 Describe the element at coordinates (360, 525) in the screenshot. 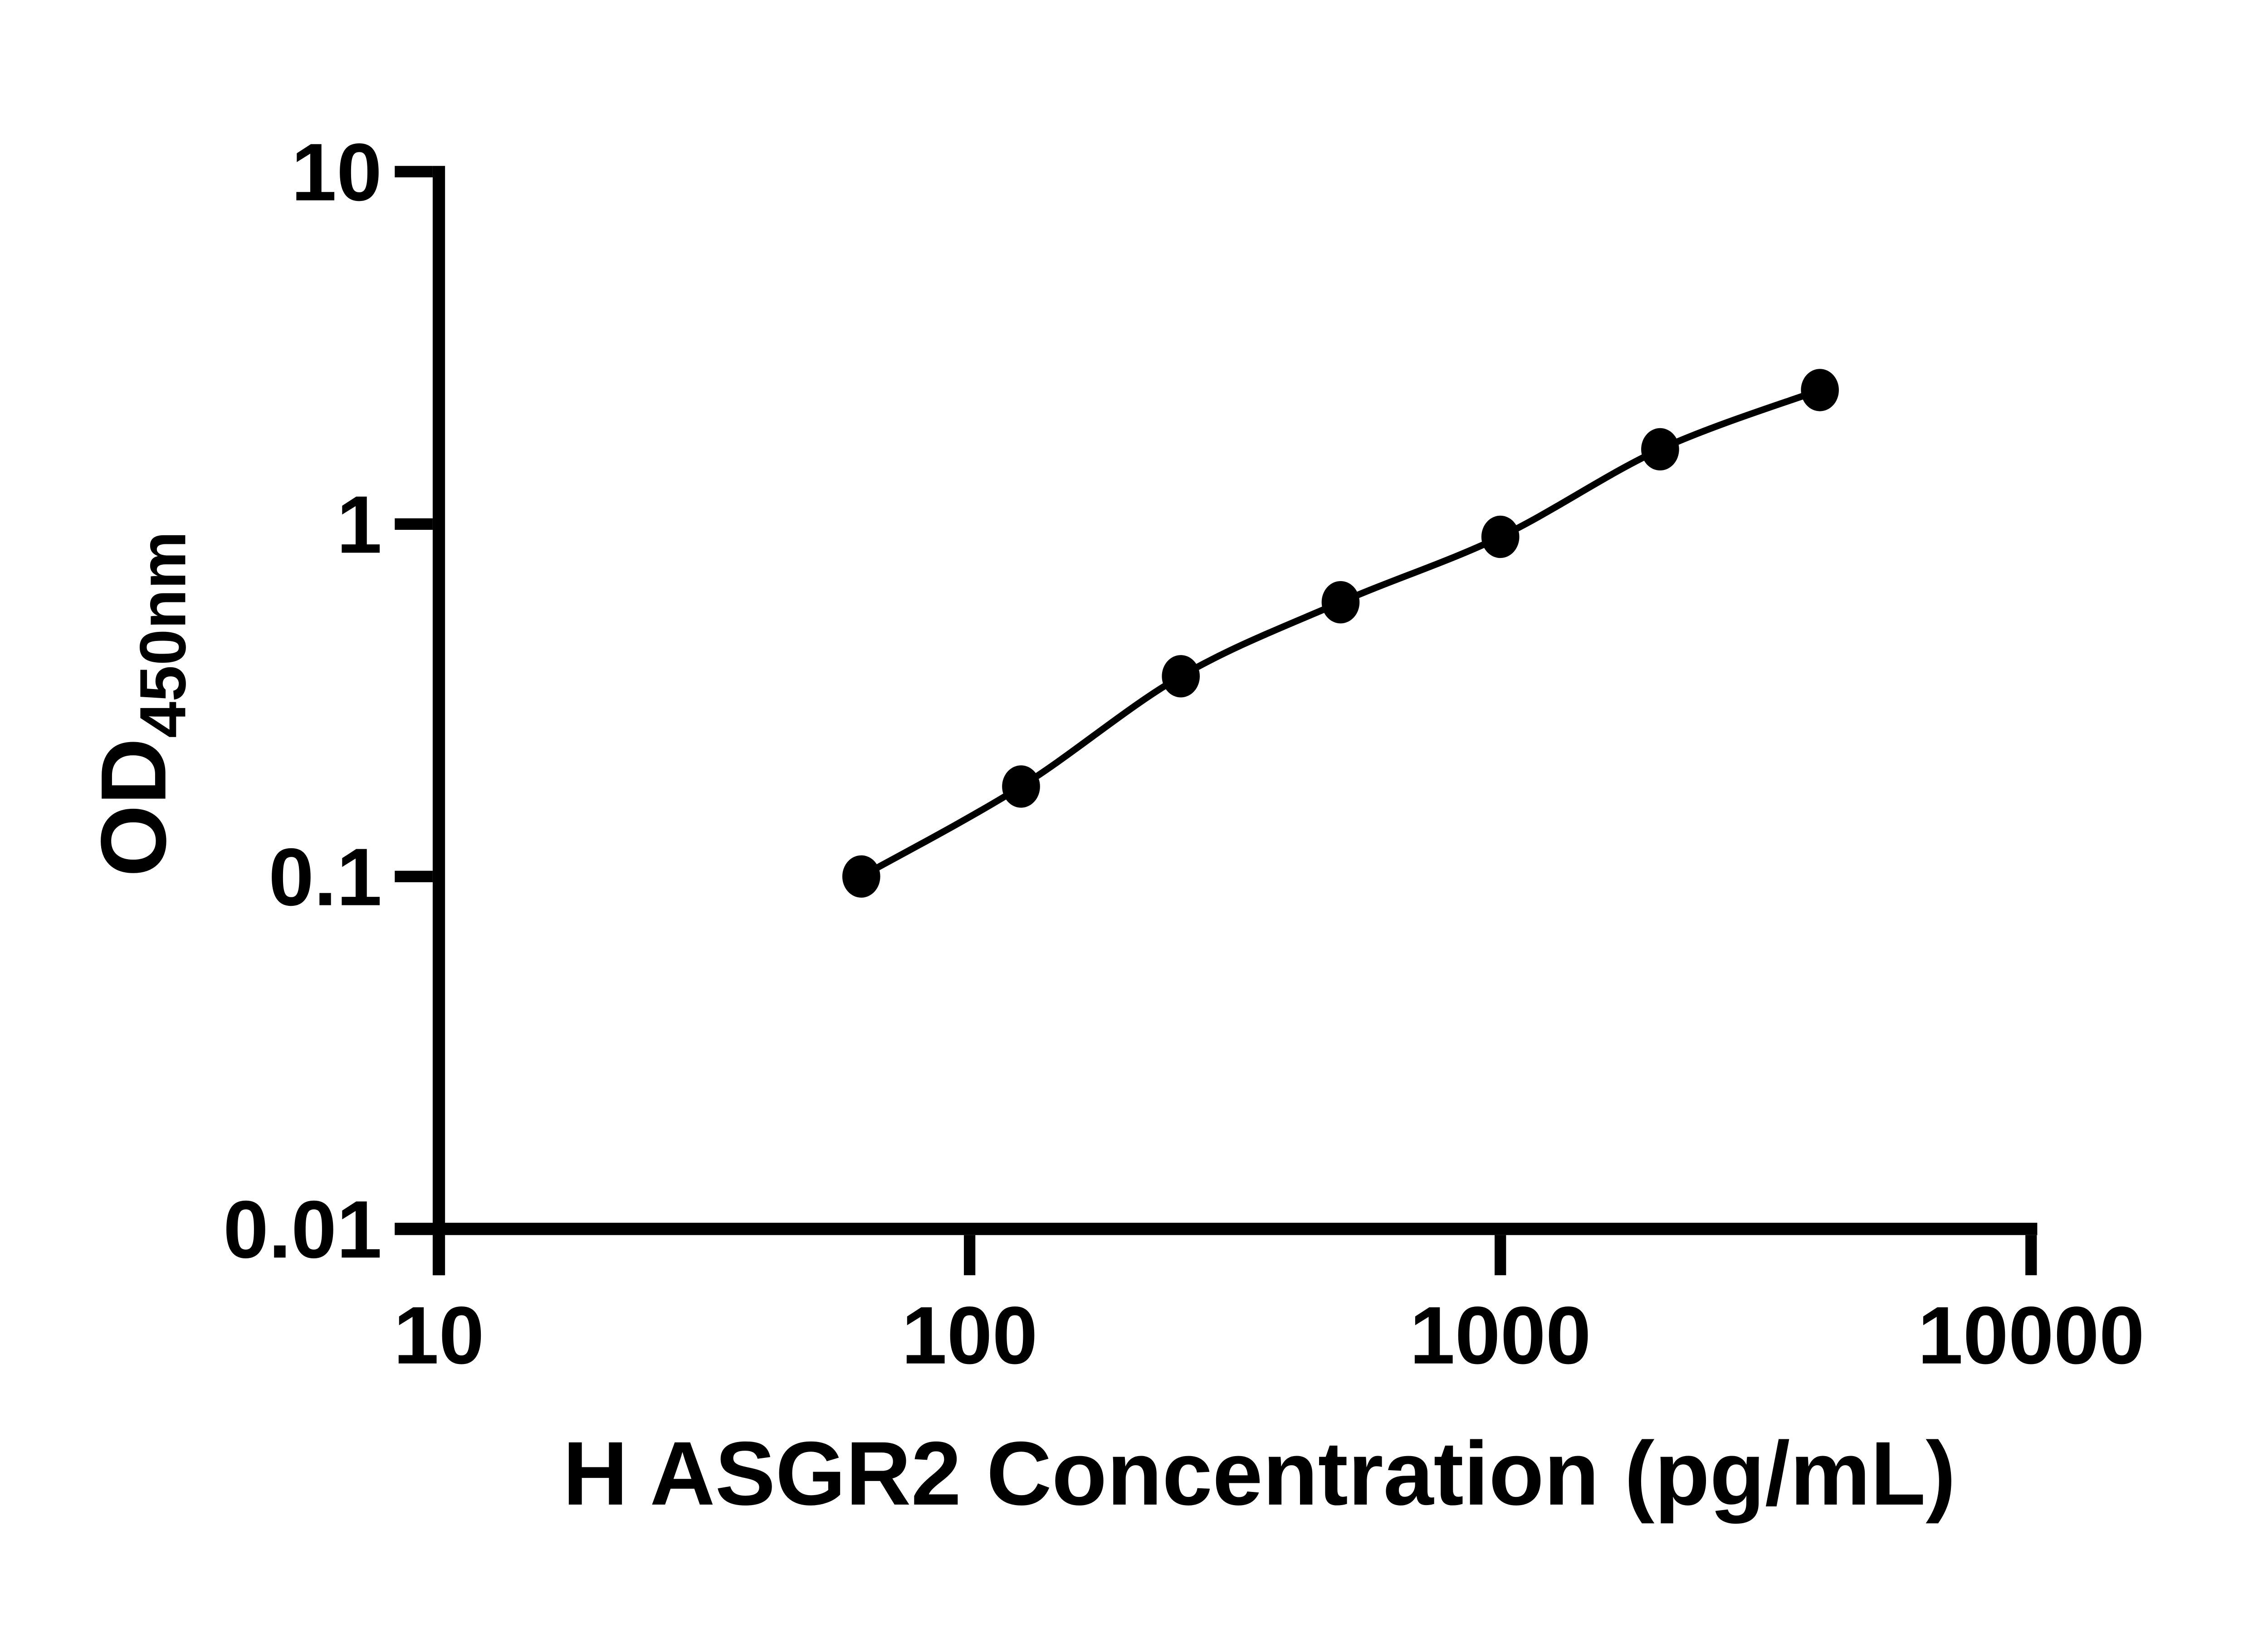

I see `y-tick-label: 1` at that location.